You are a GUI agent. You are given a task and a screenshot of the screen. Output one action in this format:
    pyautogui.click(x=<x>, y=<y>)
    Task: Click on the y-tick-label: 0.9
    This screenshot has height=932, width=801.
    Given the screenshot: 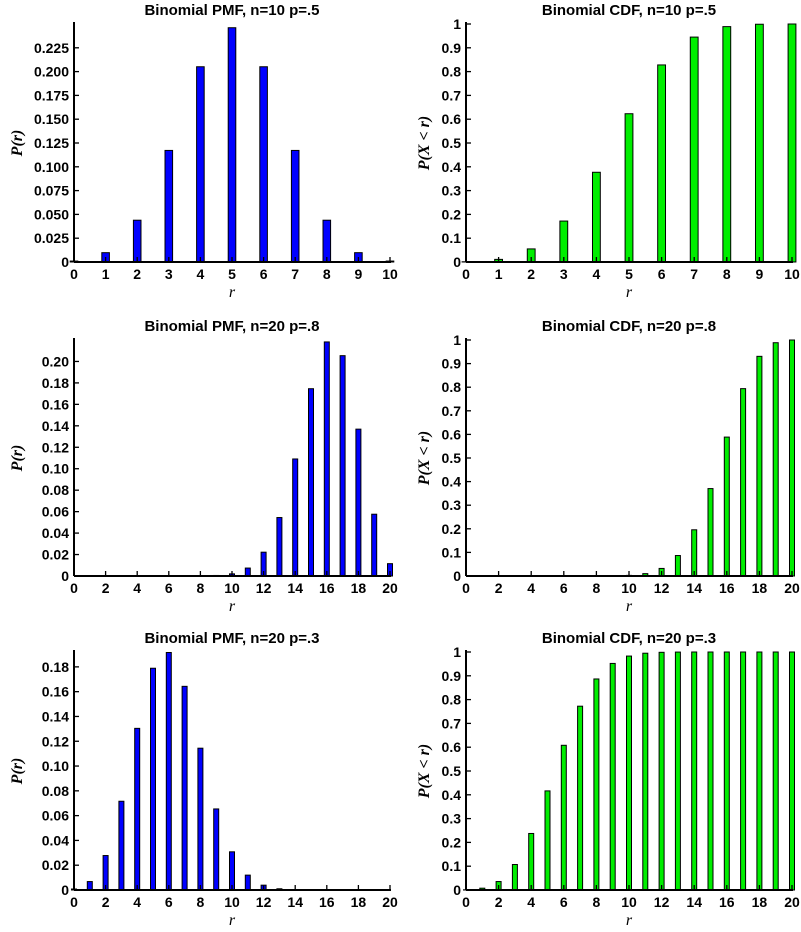 What is the action you would take?
    pyautogui.click(x=452, y=48)
    